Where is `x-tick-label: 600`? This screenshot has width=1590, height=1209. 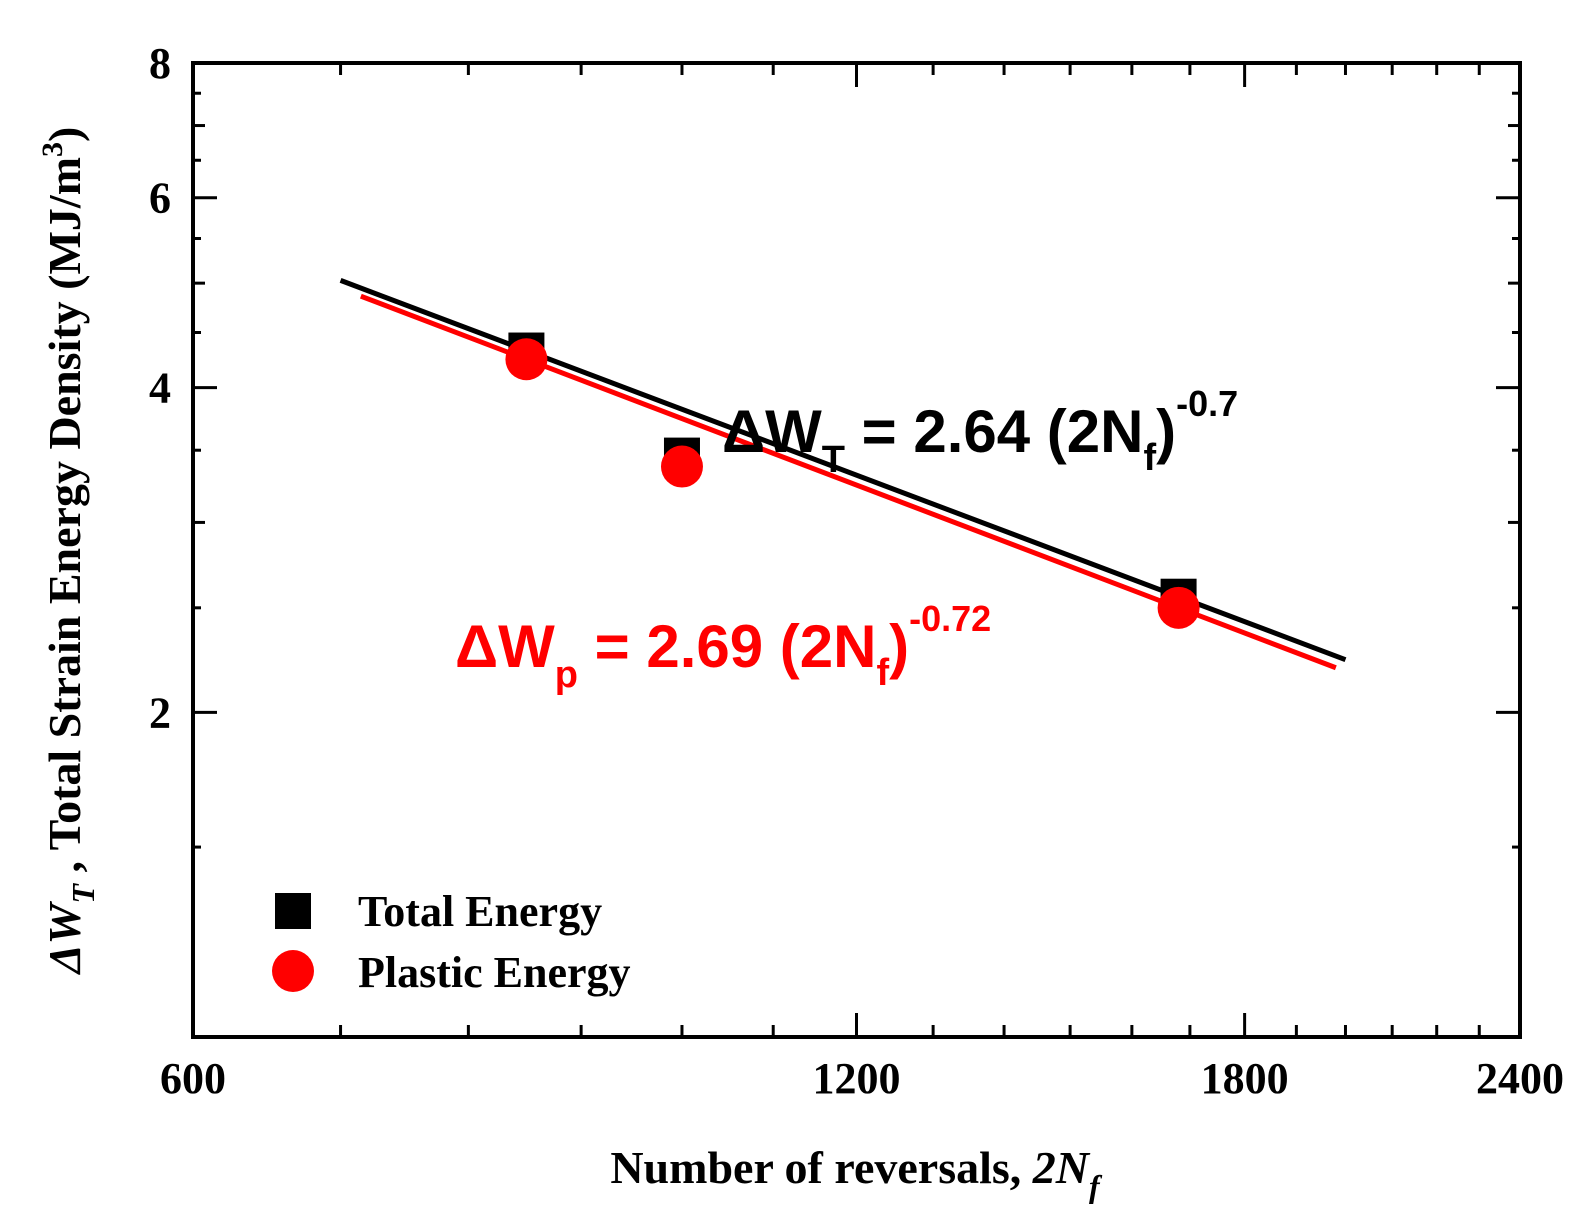 x-tick-label: 600 is located at coordinates (193, 1078).